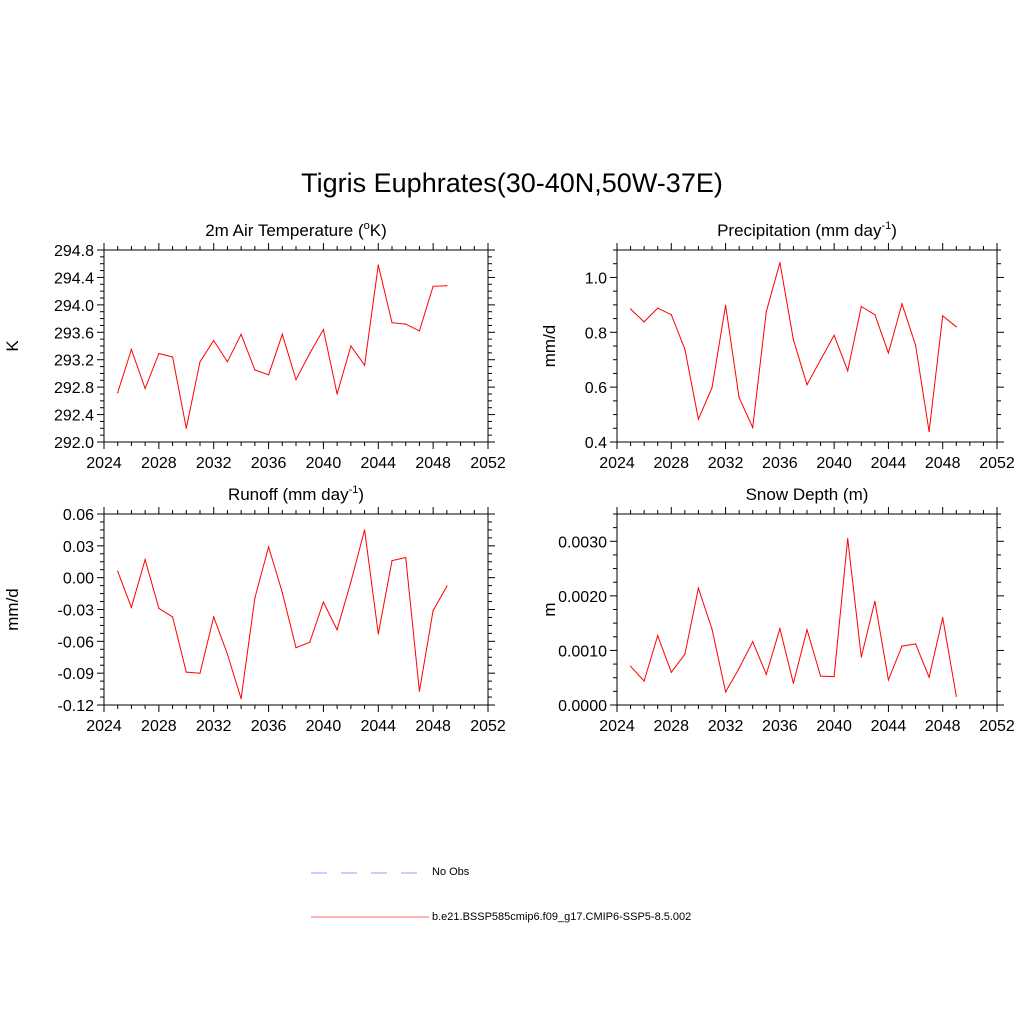 The image size is (1024, 1024). I want to click on panel-title: Runoff (mm day-1), so click(296, 494).